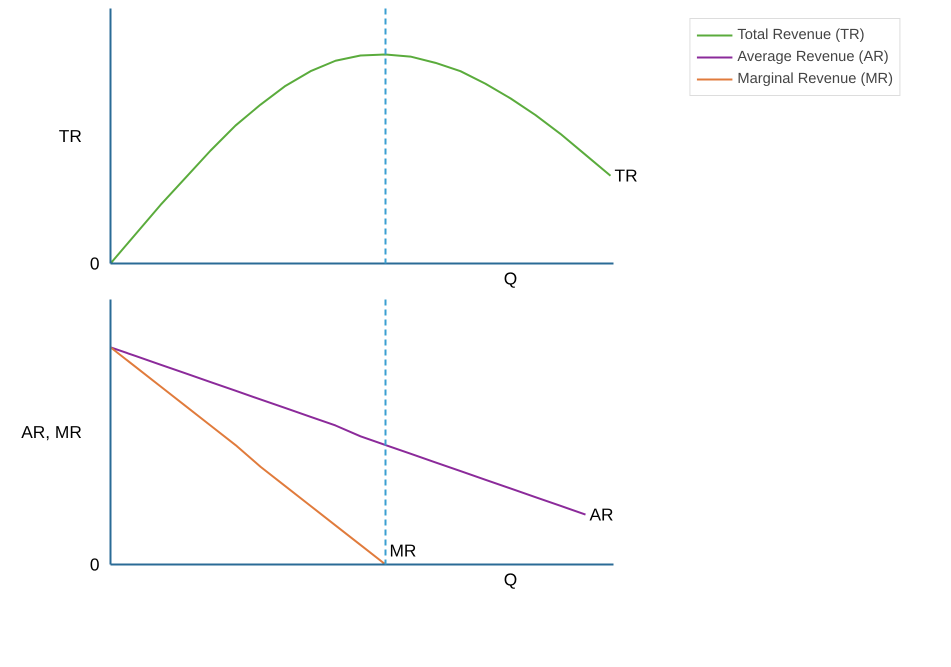 Image resolution: width=951 pixels, height=667 pixels. What do you see at coordinates (626, 176) in the screenshot?
I see `text: TR` at bounding box center [626, 176].